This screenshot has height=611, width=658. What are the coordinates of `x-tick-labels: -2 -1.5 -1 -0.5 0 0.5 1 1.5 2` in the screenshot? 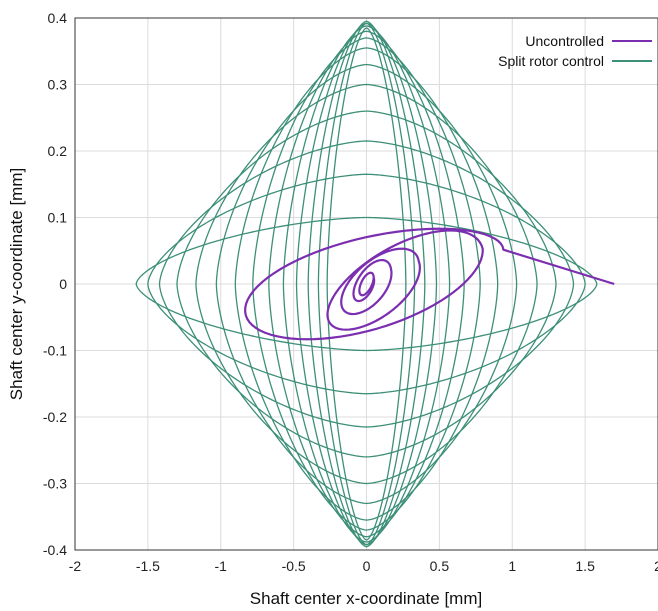 It's located at (363, 566).